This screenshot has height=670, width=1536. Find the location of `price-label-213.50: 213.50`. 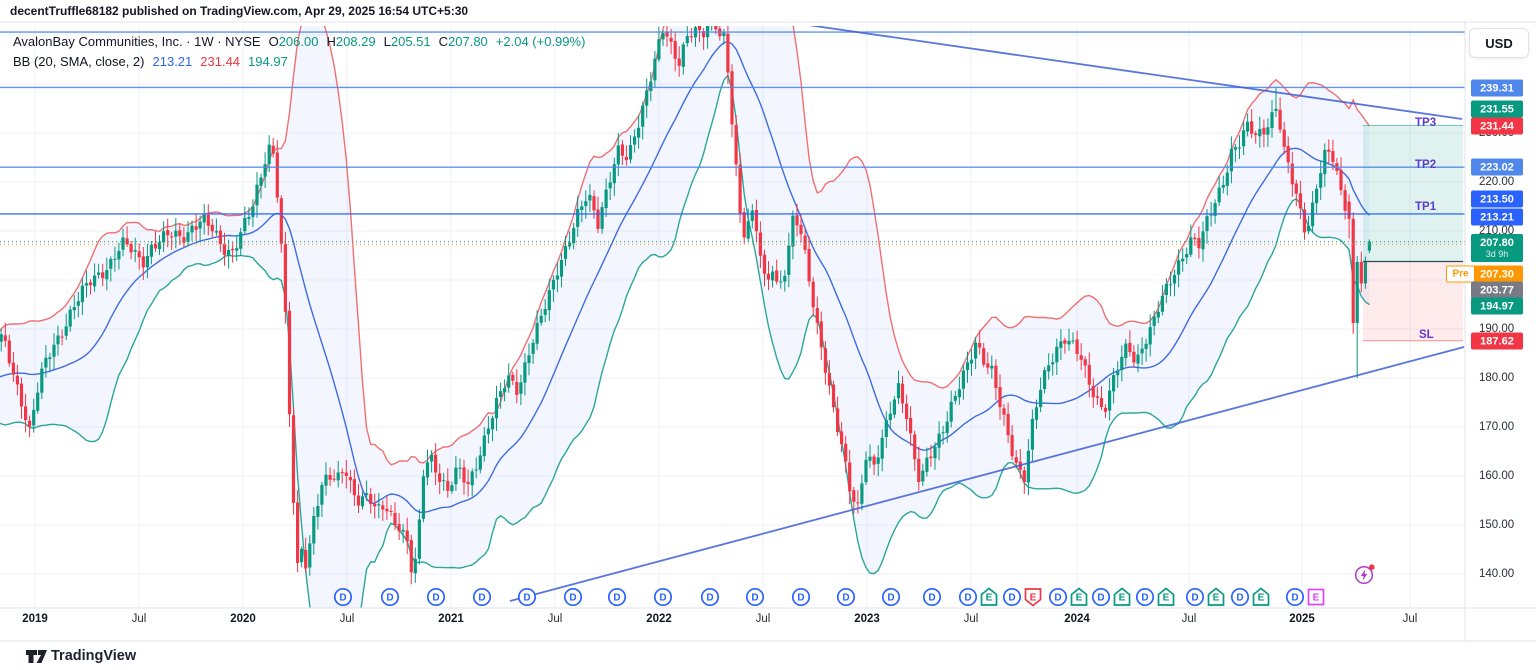

price-label-213.50: 213.50 is located at coordinates (1497, 199).